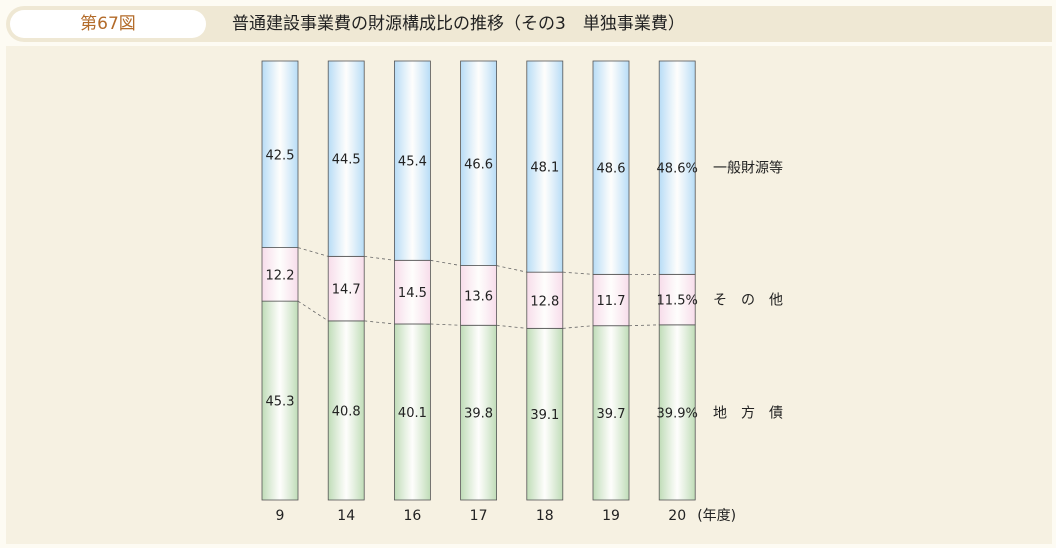 Image resolution: width=1056 pixels, height=548 pixels. I want to click on x-axis-unit: (年度), so click(716, 516).